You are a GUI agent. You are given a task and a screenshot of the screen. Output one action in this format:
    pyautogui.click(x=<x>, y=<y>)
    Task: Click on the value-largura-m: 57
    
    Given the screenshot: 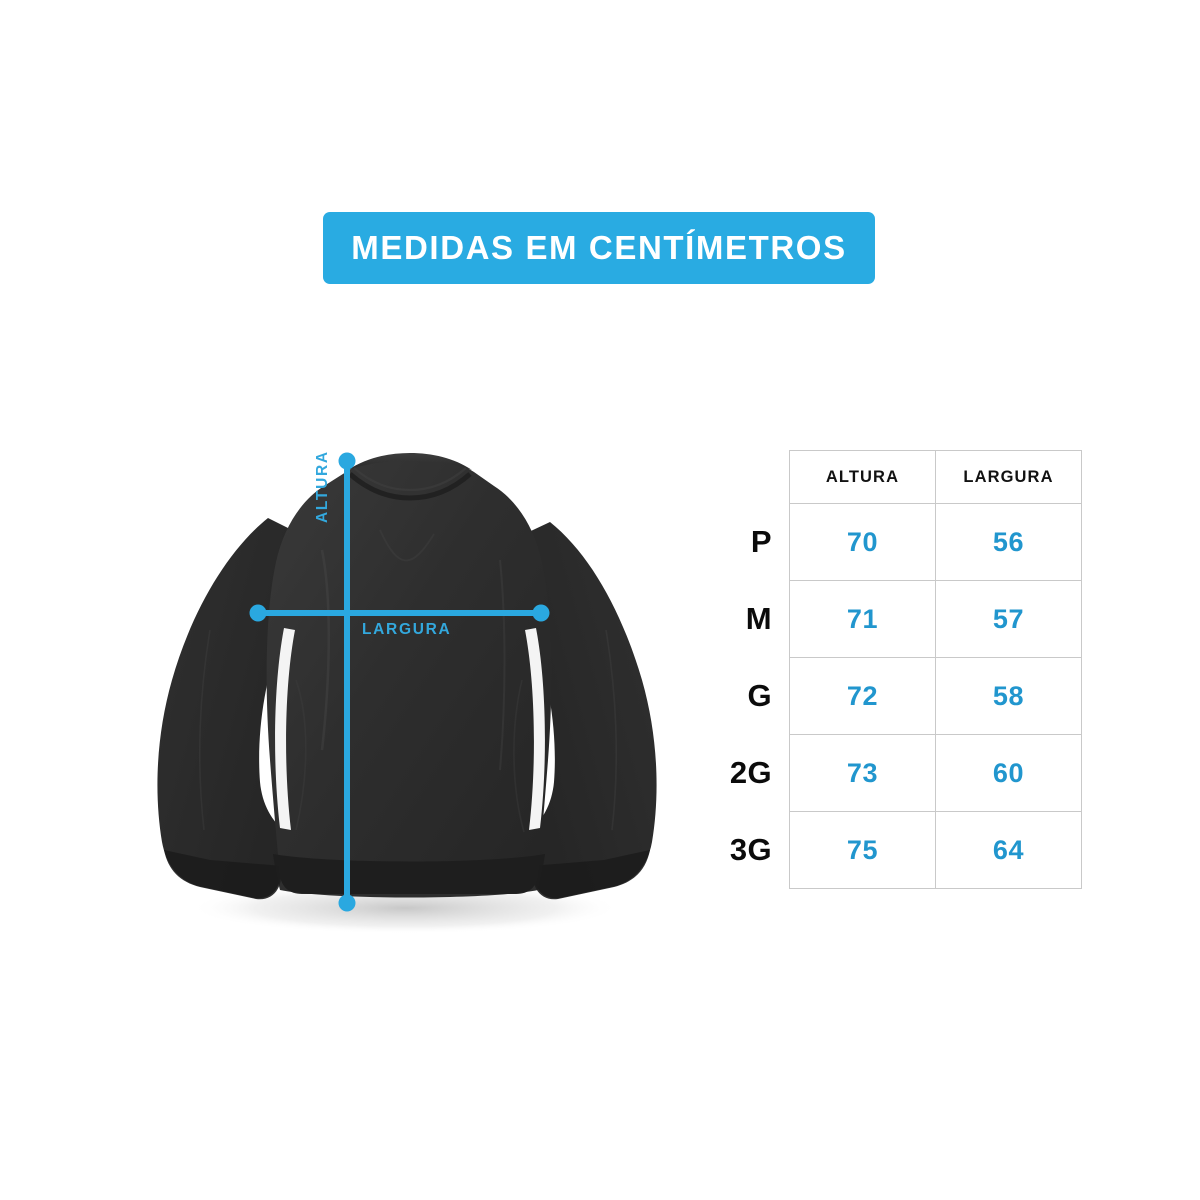 What is the action you would take?
    pyautogui.click(x=1008, y=619)
    